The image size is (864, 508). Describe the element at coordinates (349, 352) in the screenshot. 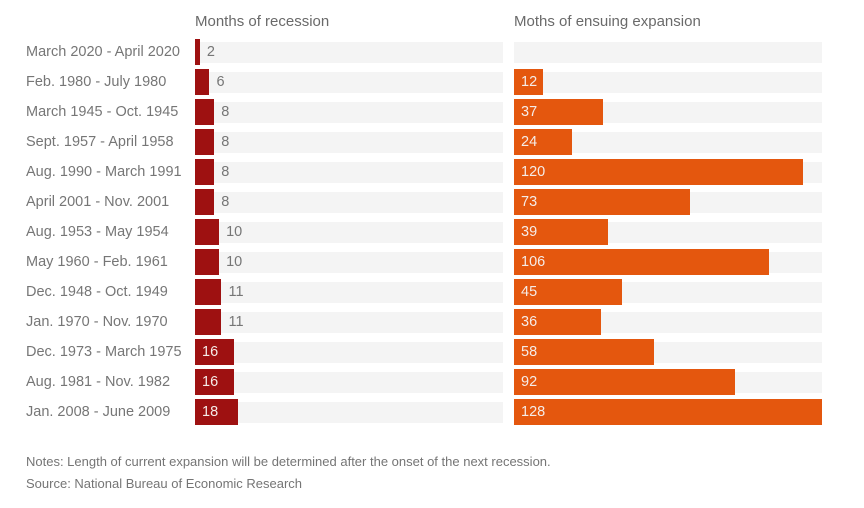

I see `recession-bar-track: 16` at that location.